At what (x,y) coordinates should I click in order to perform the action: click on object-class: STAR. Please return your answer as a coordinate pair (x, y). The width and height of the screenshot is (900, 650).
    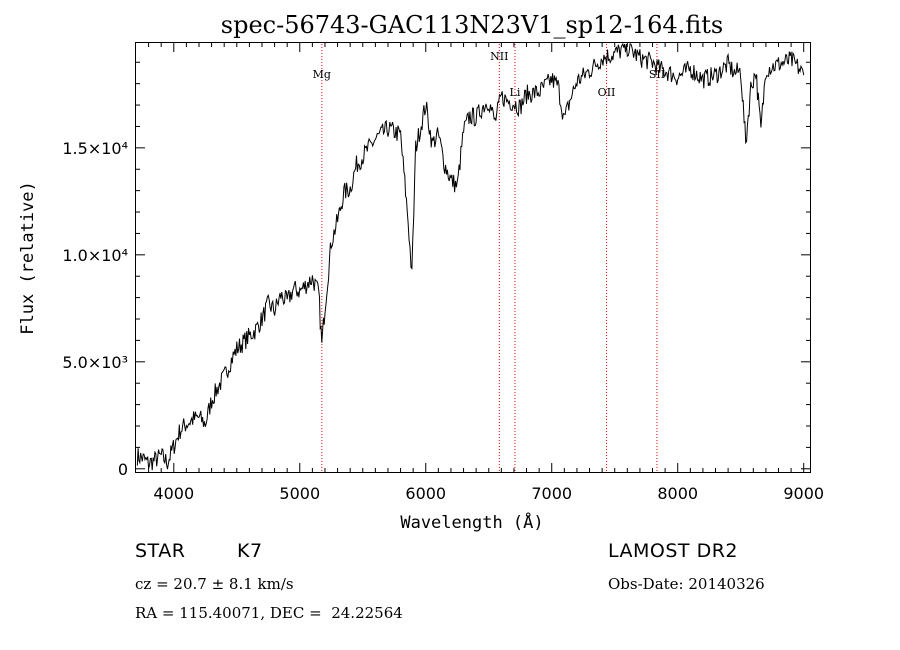
    Looking at the image, I should click on (160, 551).